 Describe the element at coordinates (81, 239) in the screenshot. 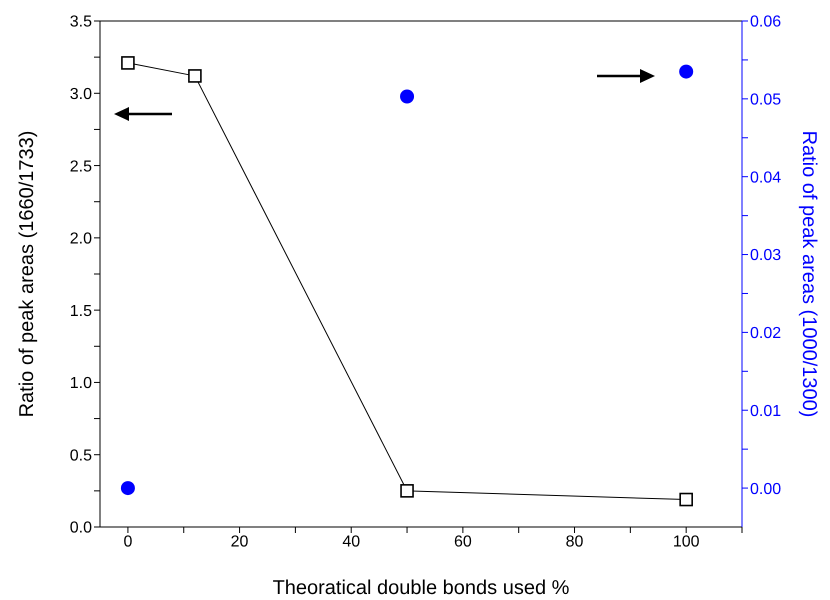

I see `y-tick-label: 2.0` at that location.